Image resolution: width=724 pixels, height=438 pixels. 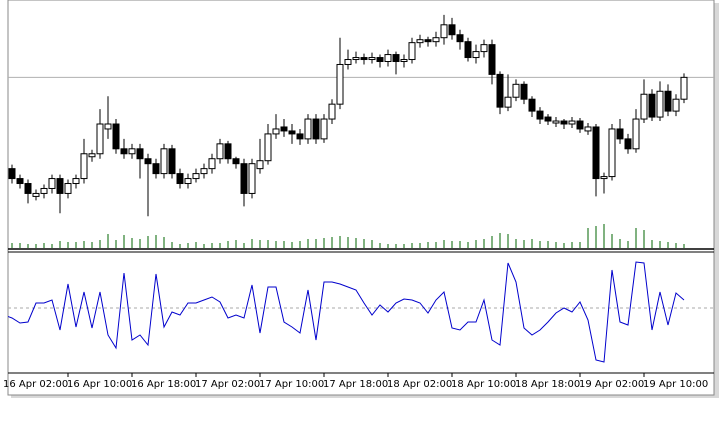 What do you see at coordinates (547, 384) in the screenshot?
I see `x-tick-label: 18 Apr 18:00` at bounding box center [547, 384].